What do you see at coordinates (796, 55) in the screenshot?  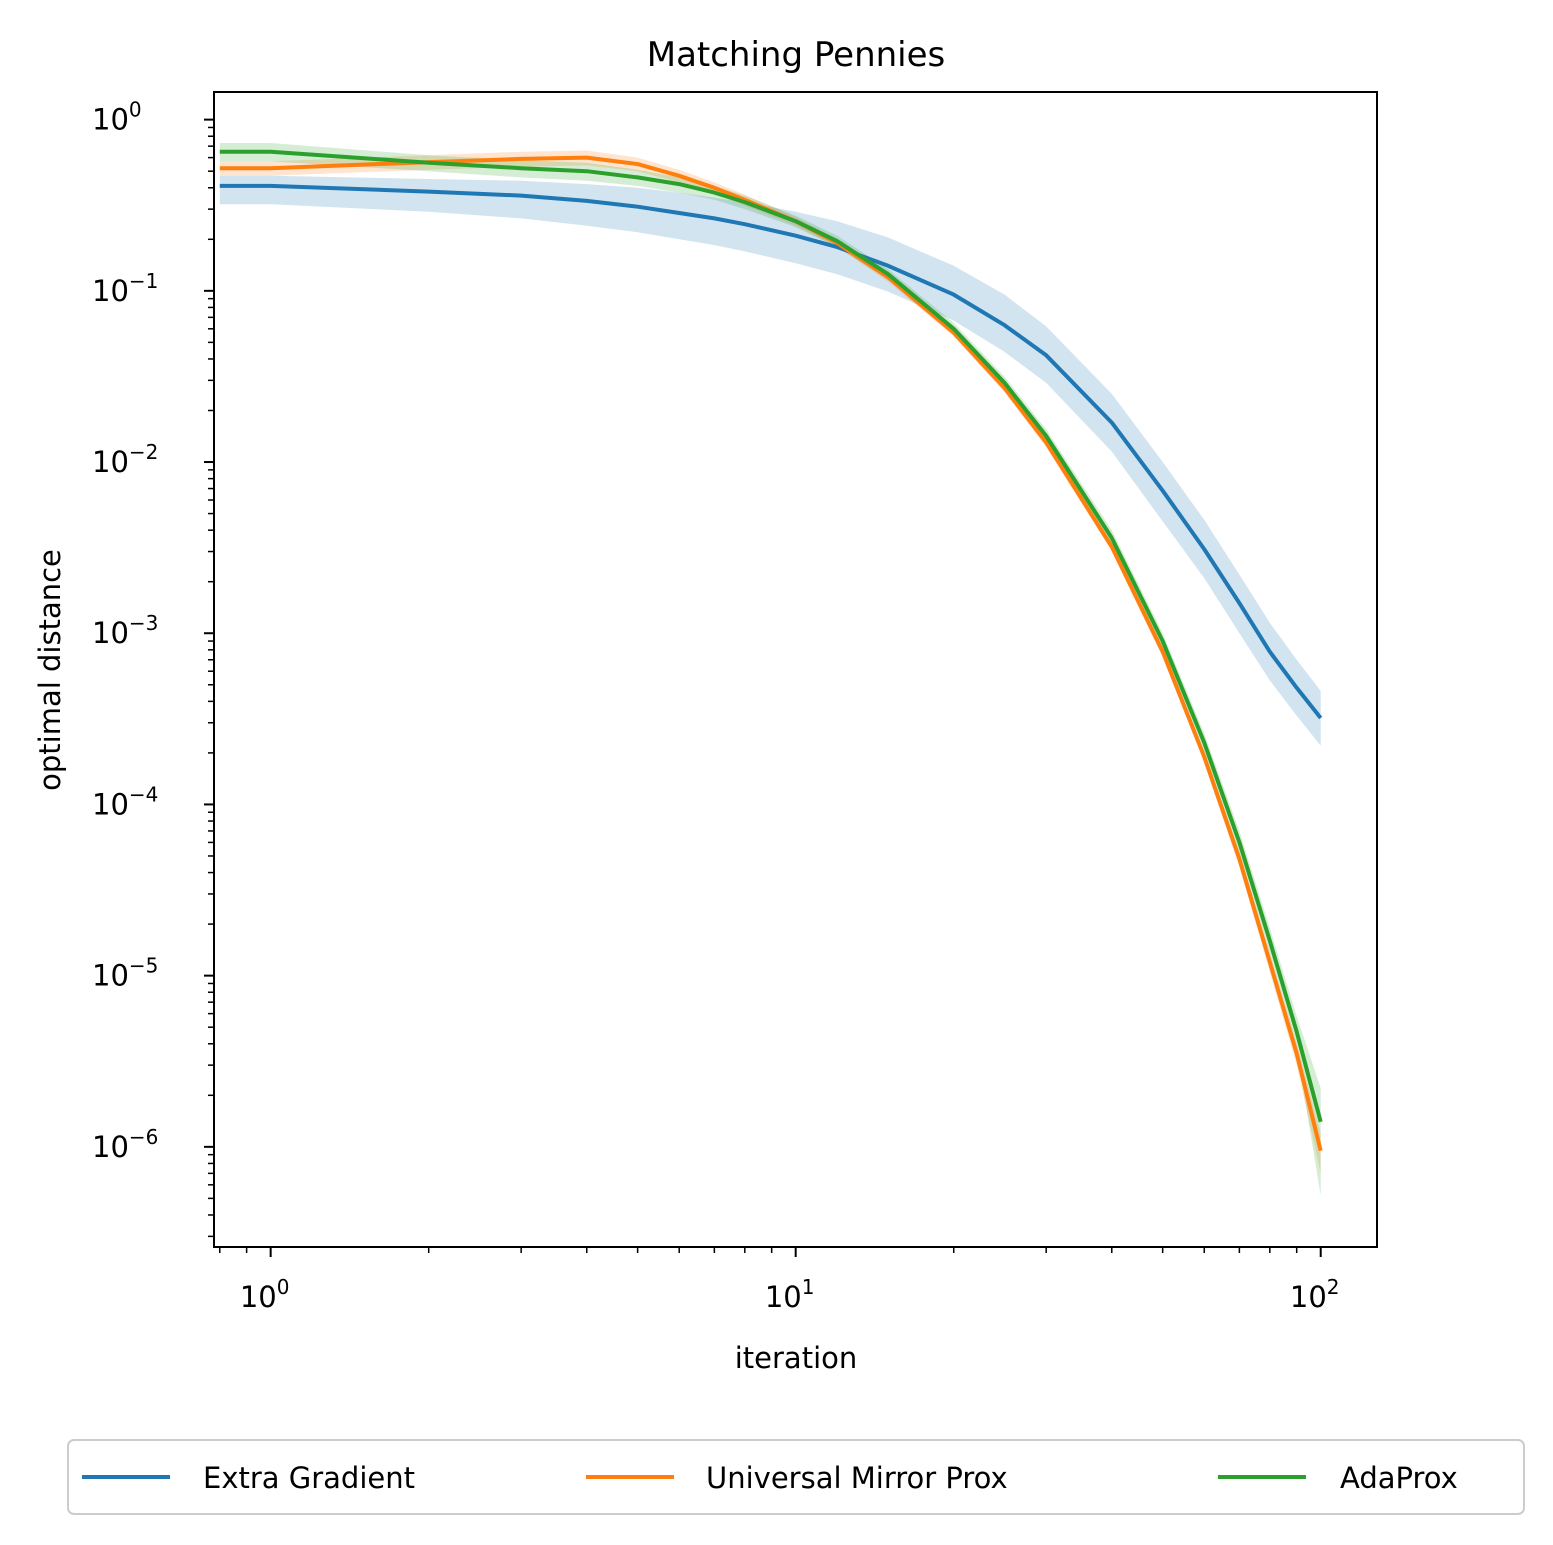 I see `chart-title: Matching Pennies` at bounding box center [796, 55].